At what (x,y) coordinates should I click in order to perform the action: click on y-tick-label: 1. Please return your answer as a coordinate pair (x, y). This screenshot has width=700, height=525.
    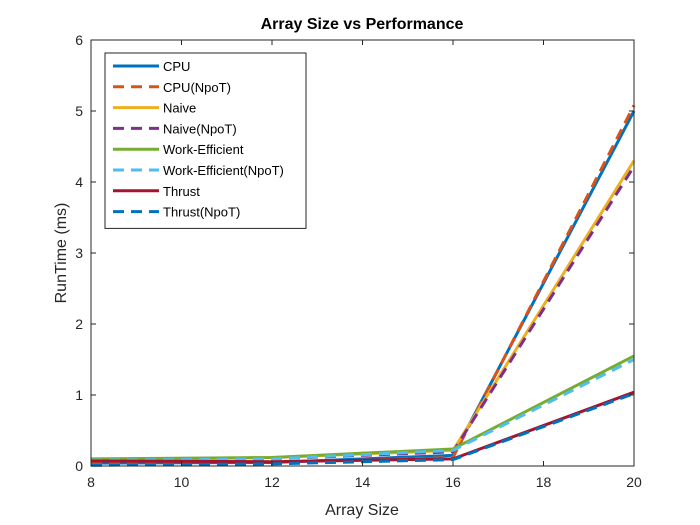
    Looking at the image, I should click on (79, 395).